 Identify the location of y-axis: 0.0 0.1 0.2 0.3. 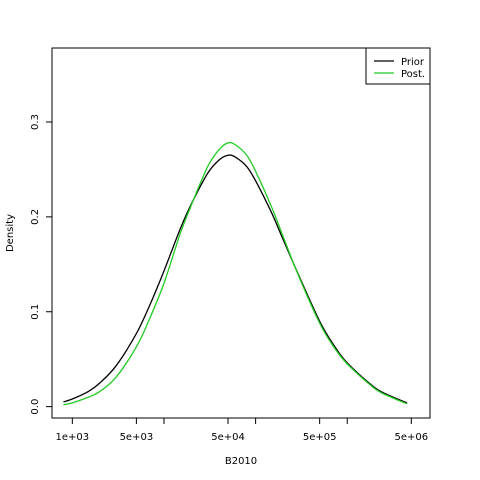
(41, 264).